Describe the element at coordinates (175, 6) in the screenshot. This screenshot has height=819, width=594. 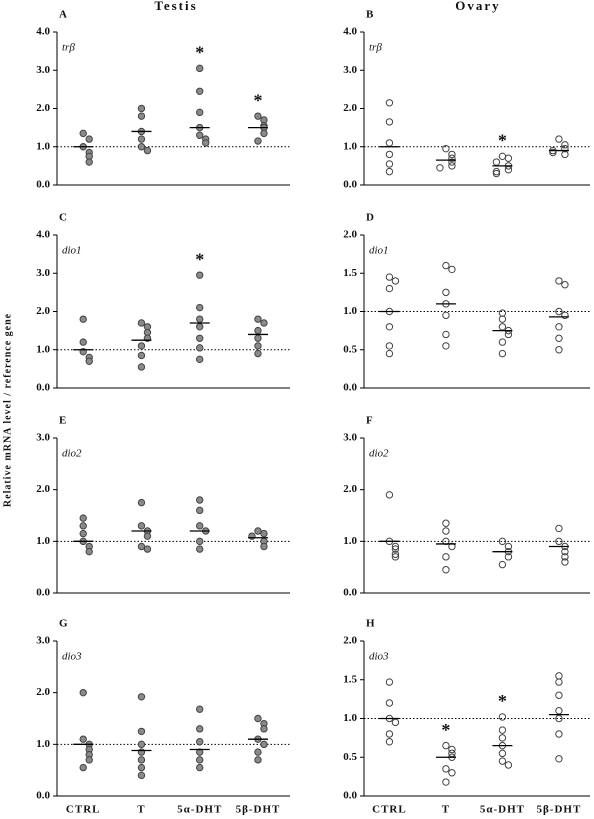
I see `column-title: Testis` at that location.